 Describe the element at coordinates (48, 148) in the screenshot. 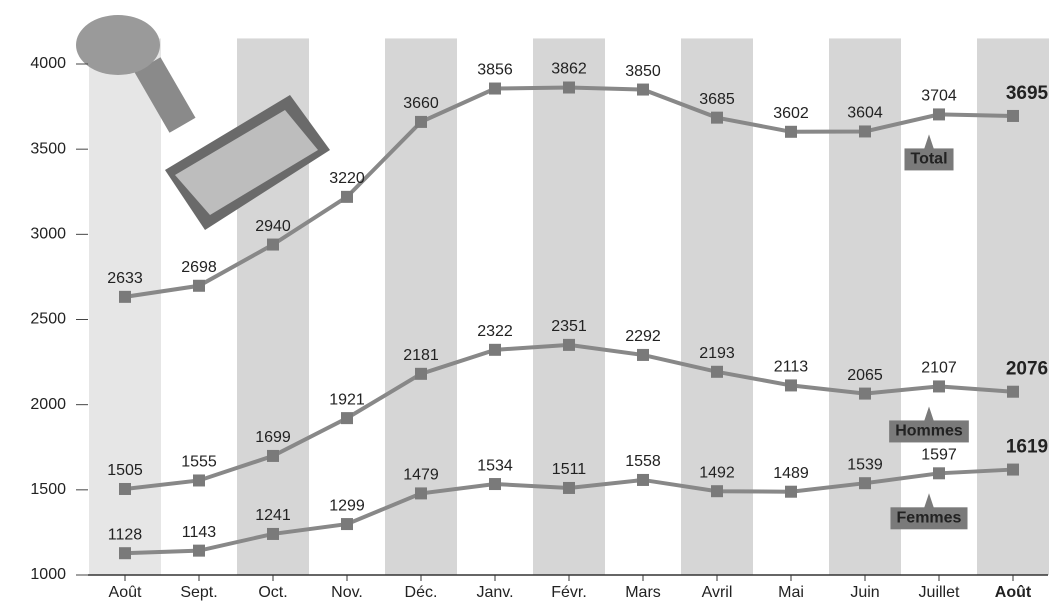

I see `y-tick-label: 3500` at that location.